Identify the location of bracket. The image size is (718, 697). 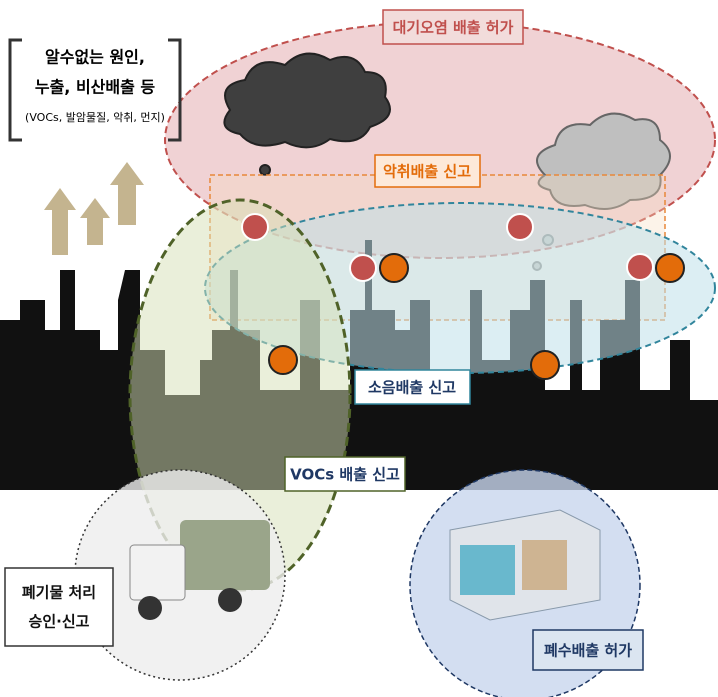
(95, 90).